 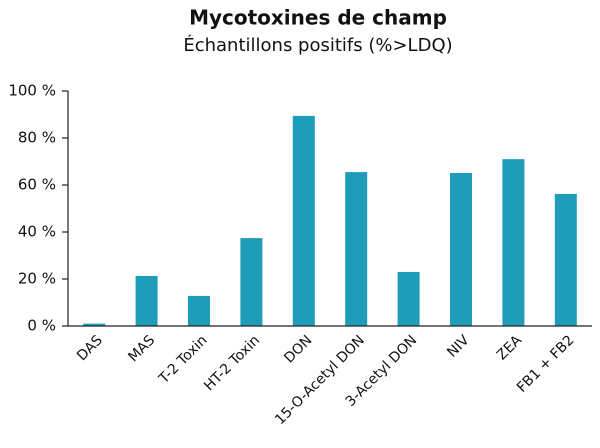 I want to click on y-tick-label: 40 %, so click(x=37, y=232).